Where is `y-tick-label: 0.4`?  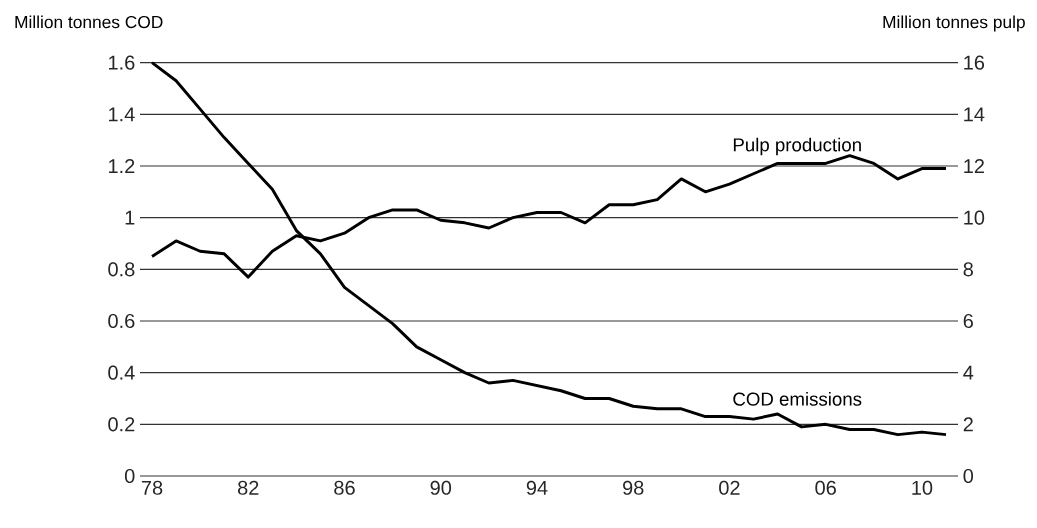 y-tick-label: 0.4 is located at coordinates (121, 372).